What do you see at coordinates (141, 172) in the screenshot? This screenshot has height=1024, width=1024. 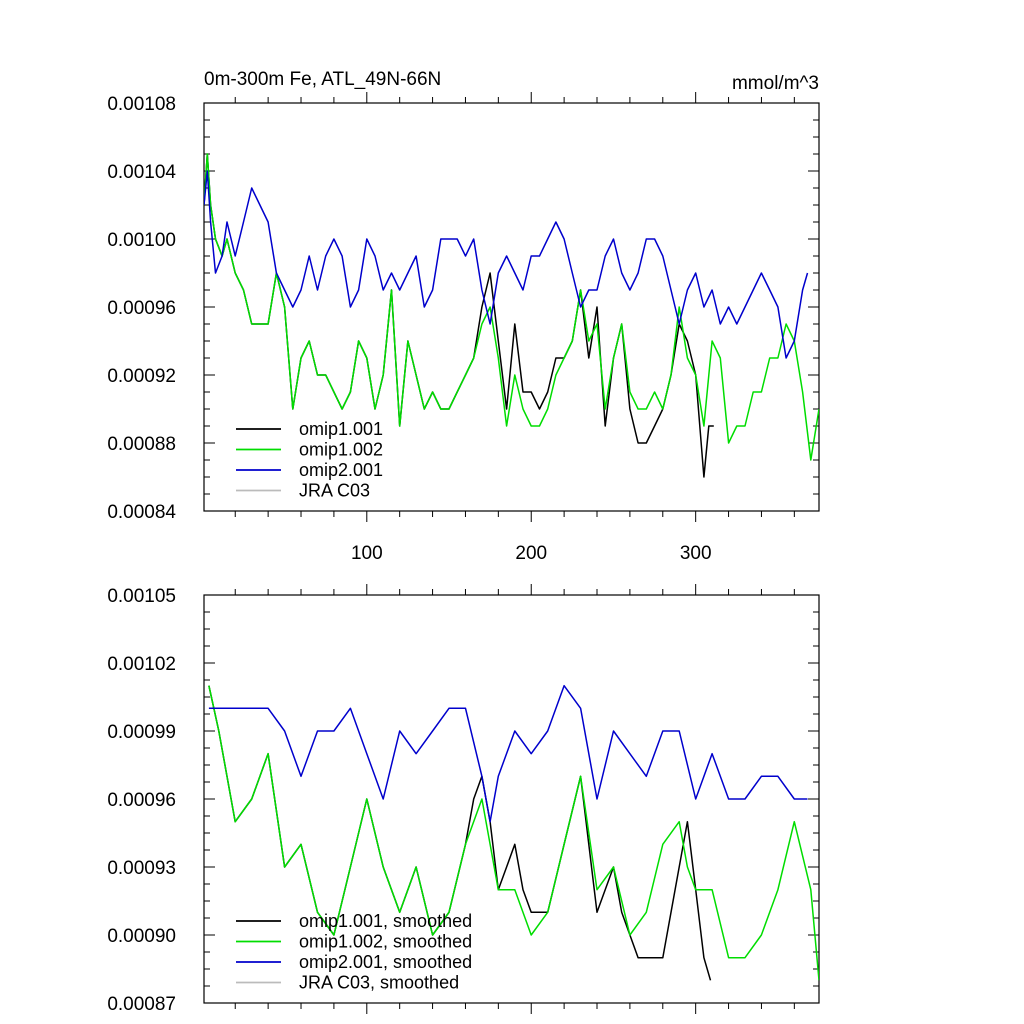 I see `y-tick-label: 0.00104` at bounding box center [141, 172].